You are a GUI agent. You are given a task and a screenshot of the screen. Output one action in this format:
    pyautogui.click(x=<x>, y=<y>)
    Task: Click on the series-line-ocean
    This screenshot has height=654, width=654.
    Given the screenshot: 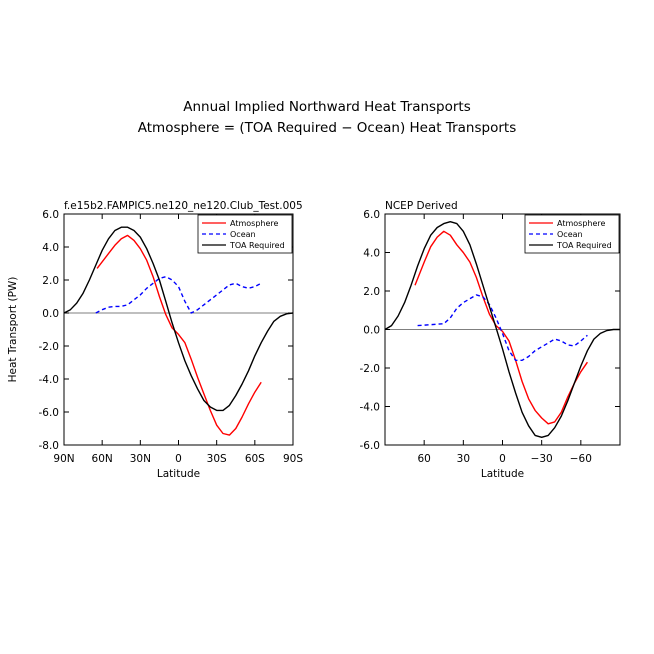 What is the action you would take?
    pyautogui.click(x=178, y=295)
    